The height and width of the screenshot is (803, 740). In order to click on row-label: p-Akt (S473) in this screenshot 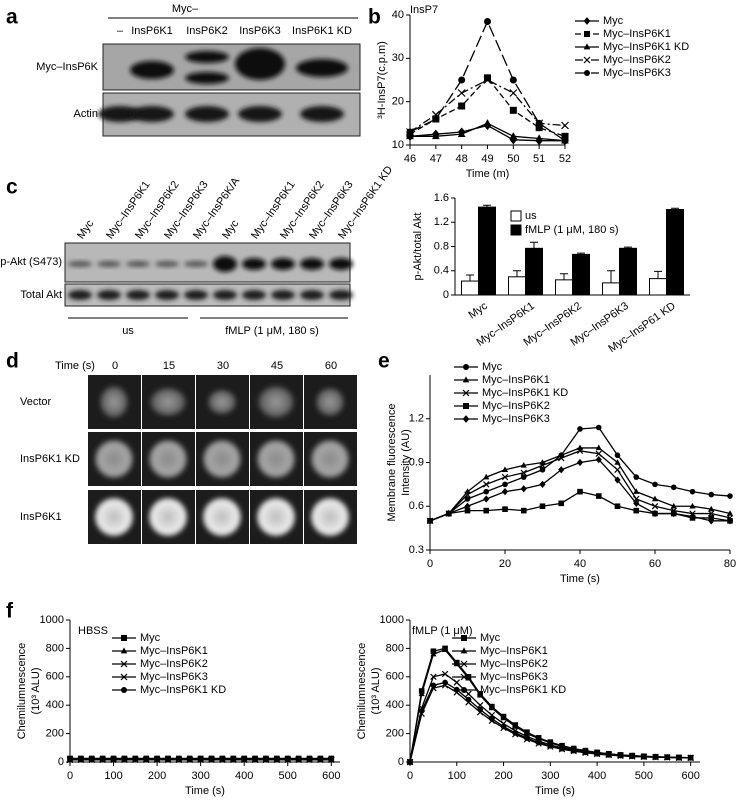, I will do `click(31, 262)`.